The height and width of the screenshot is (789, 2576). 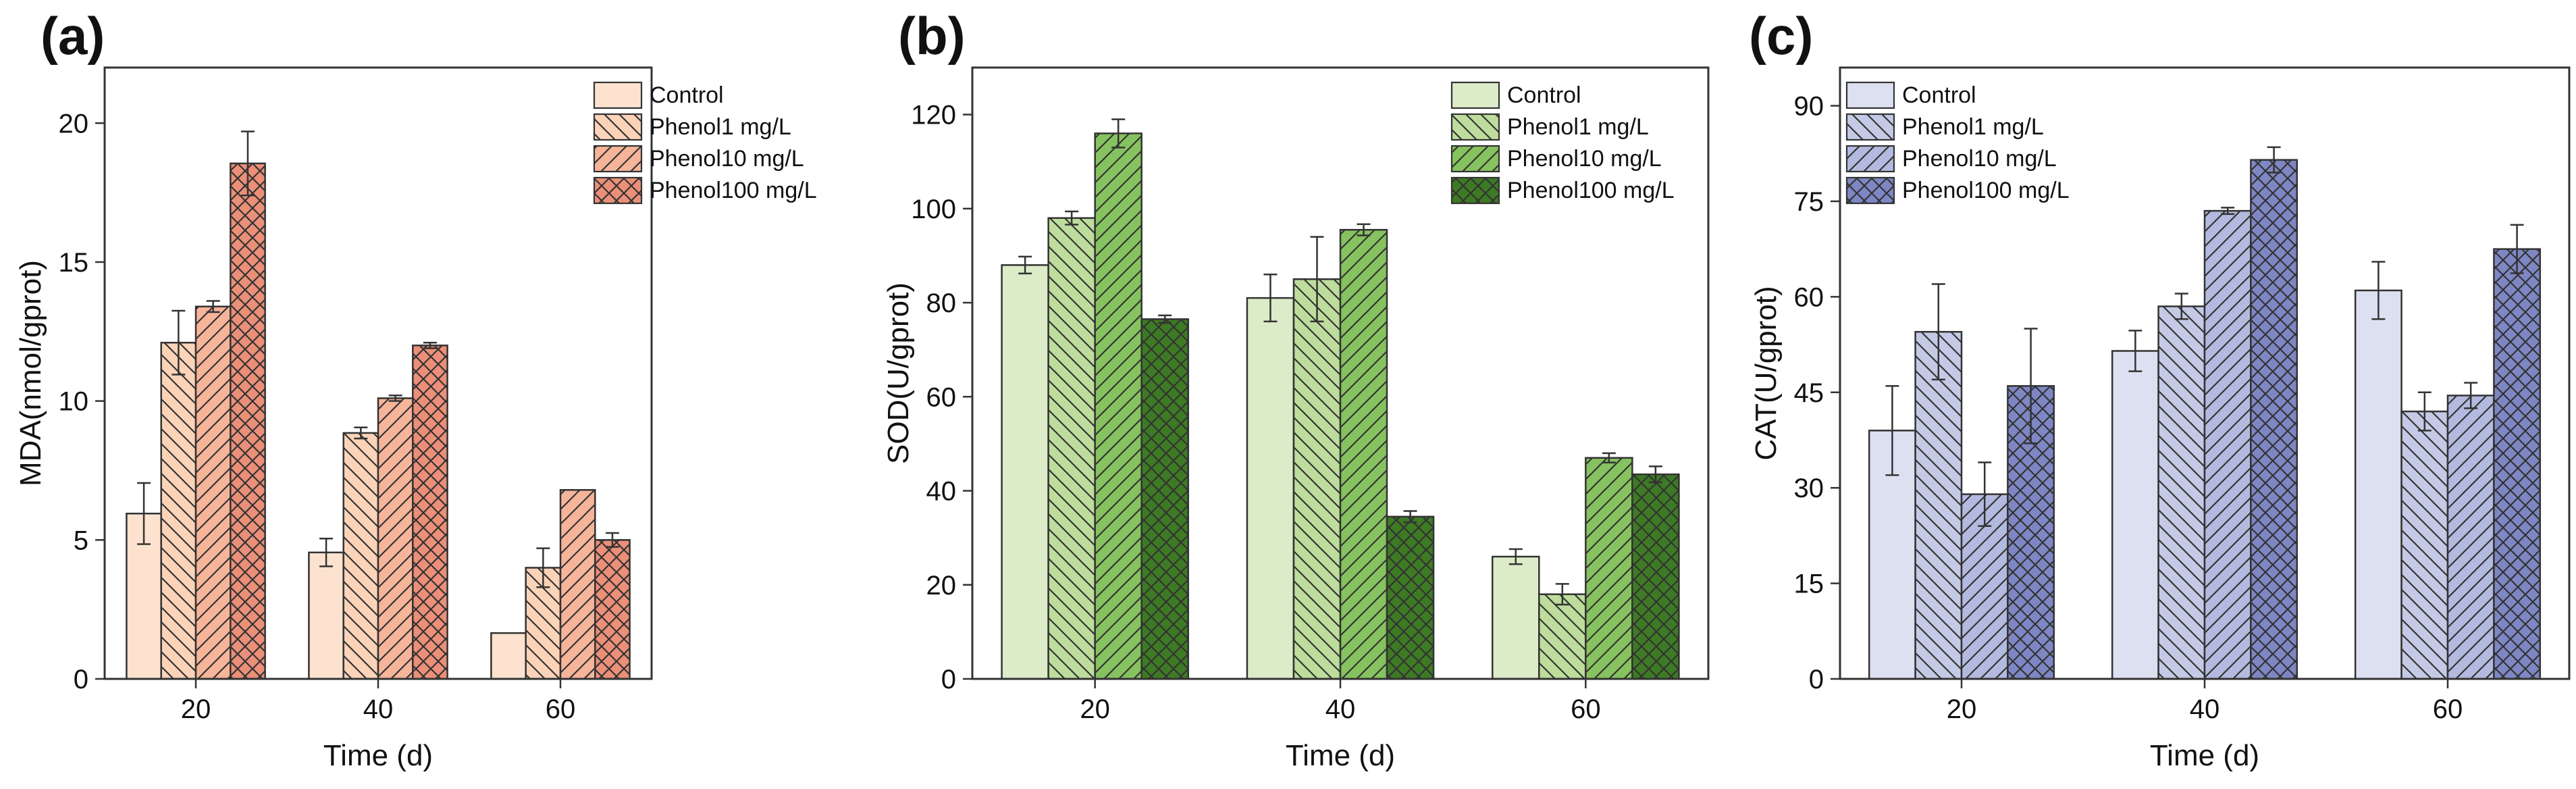 What do you see at coordinates (1767, 373) in the screenshot?
I see `y-axis-title: CAT(U/gprot)` at bounding box center [1767, 373].